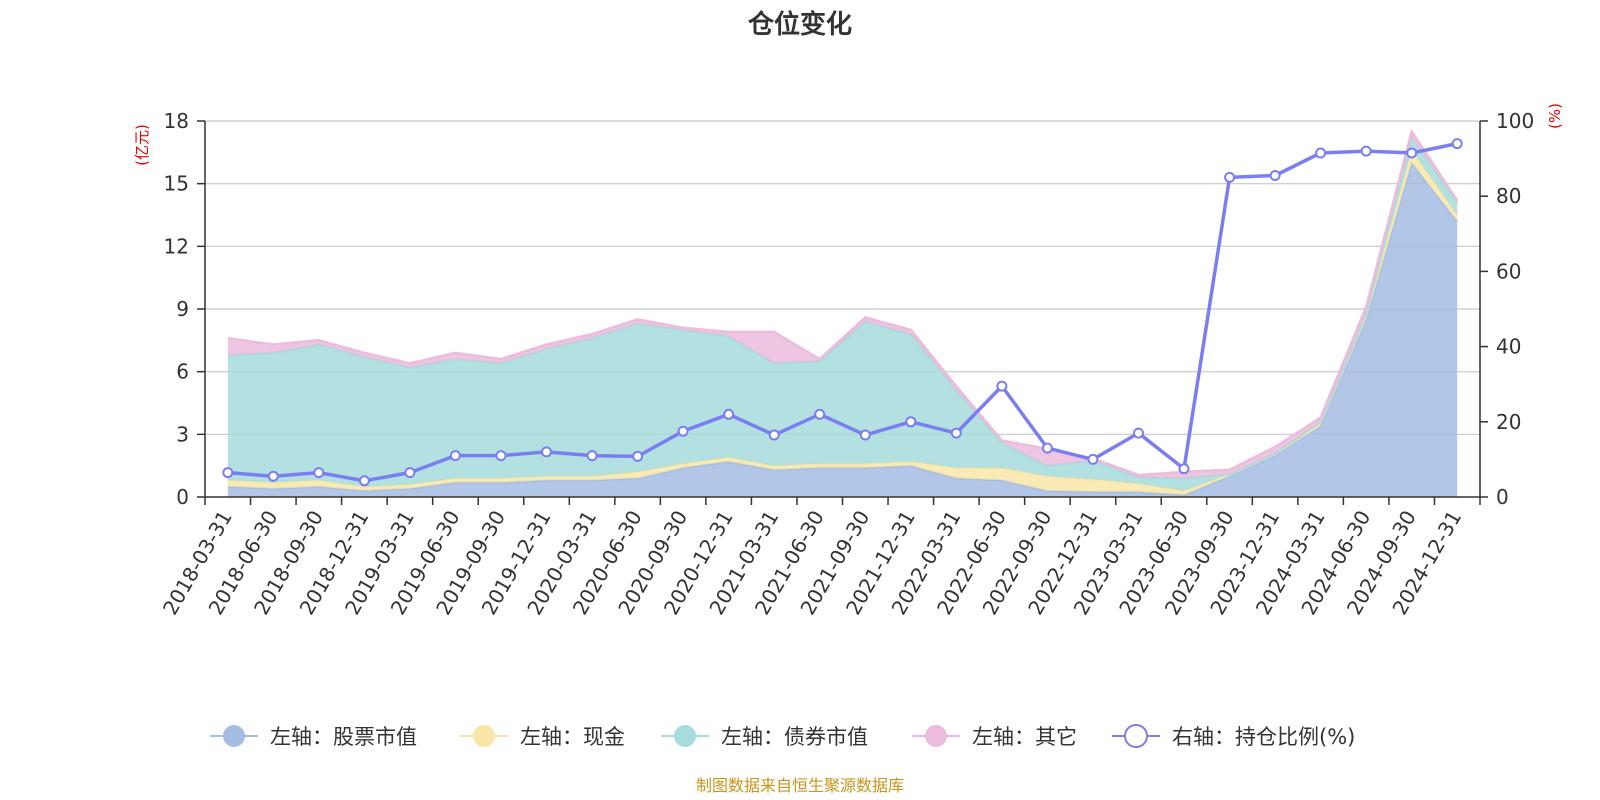 The image size is (1600, 800). I want to click on left-tick-label: 9, so click(182, 309).